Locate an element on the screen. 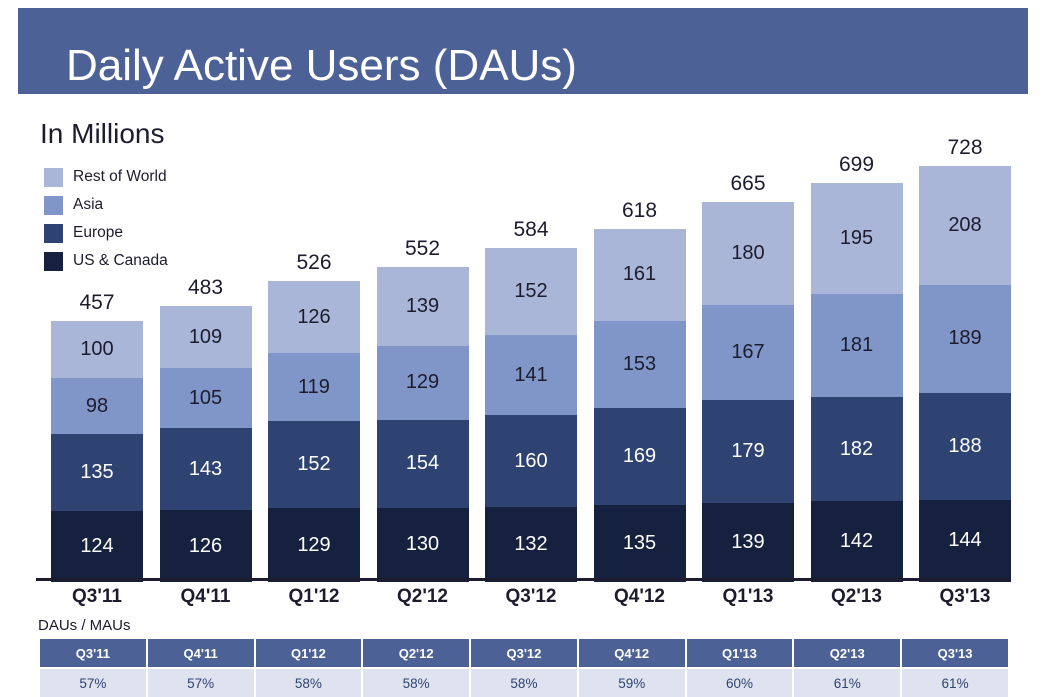 The width and height of the screenshot is (1046, 697). bar-segment-us-canada: 139 is located at coordinates (748, 542).